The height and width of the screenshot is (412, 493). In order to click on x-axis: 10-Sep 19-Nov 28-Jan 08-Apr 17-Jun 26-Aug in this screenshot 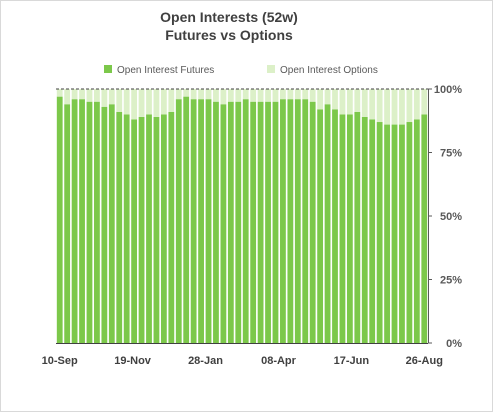, I will do `click(242, 355)`.